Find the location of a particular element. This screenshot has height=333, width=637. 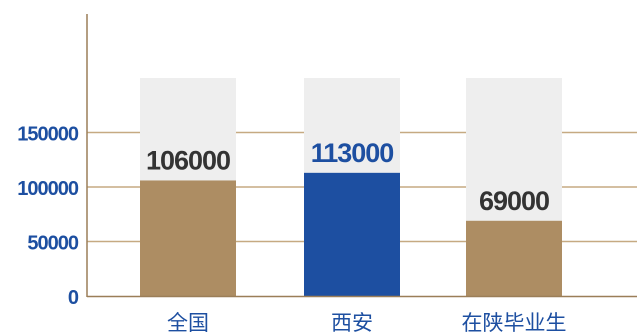

category-label-2: 在陕毕业生 is located at coordinates (514, 322).